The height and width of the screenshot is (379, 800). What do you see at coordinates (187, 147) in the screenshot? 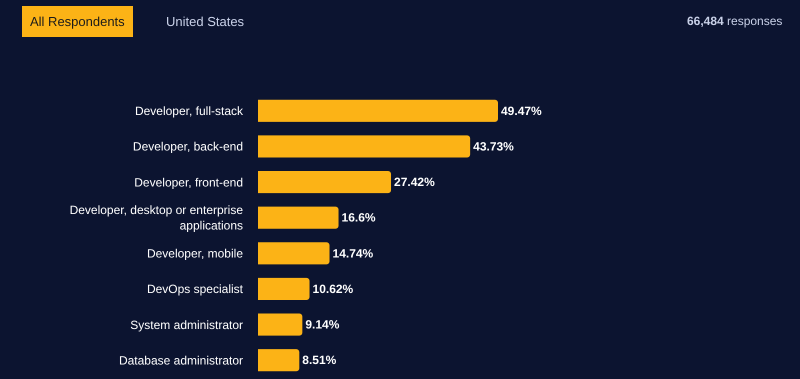
I see `y-tick-label: Developer, back-end` at bounding box center [187, 147].